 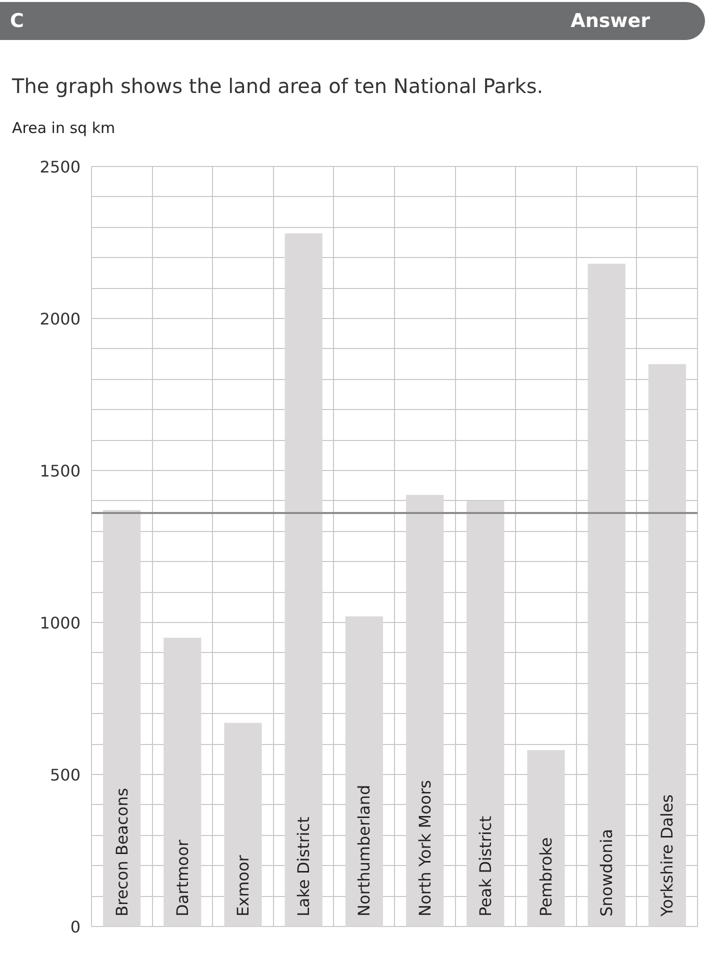 I want to click on y-tick-label: 0, so click(x=75, y=927).